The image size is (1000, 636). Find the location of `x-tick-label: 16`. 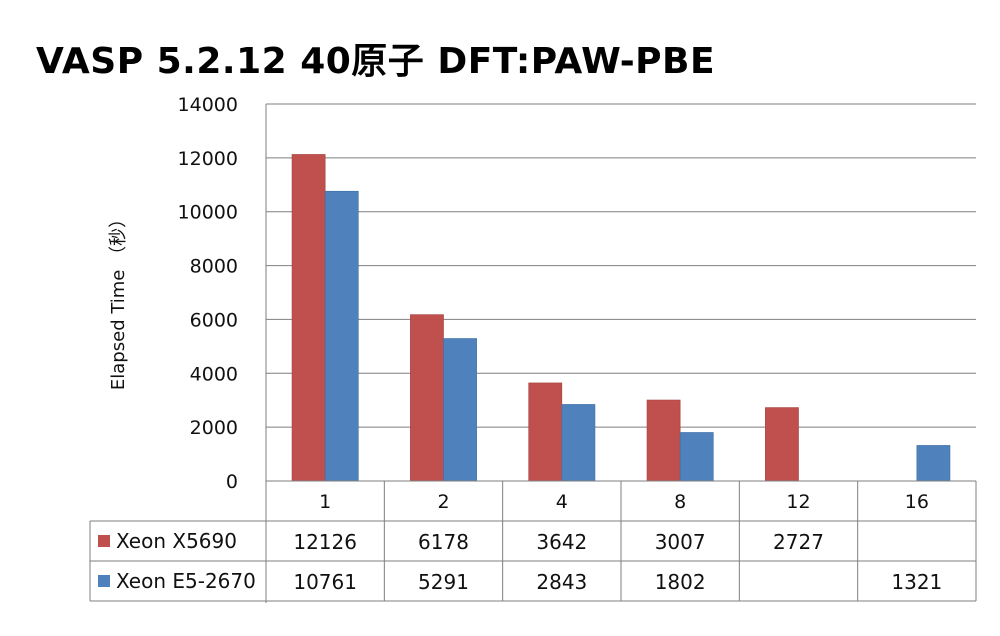

x-tick-label: 16 is located at coordinates (917, 502).